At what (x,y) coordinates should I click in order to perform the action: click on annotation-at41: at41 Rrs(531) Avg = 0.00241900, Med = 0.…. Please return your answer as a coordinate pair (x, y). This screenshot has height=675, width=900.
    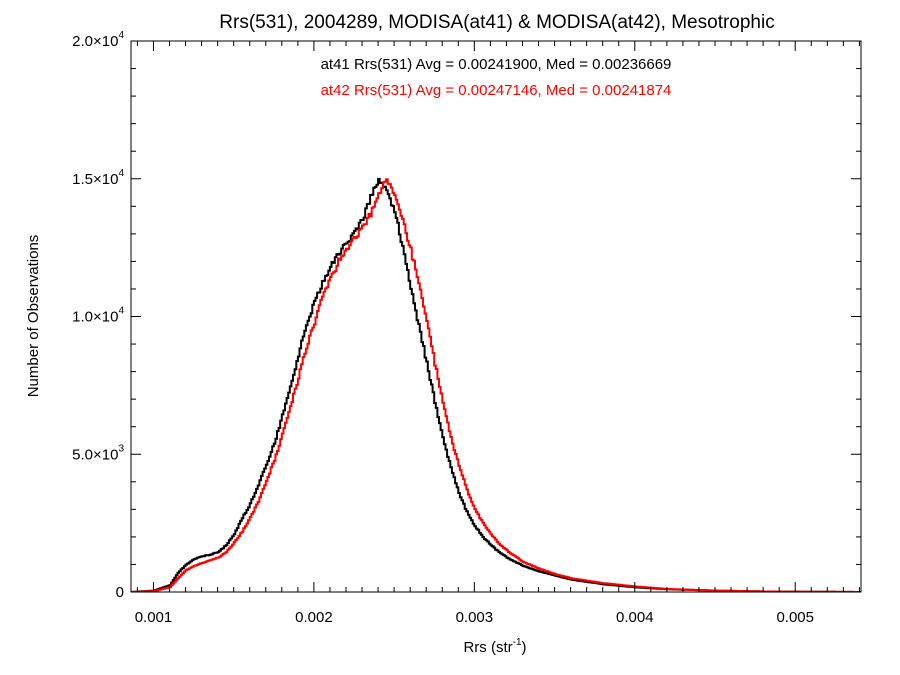
    Looking at the image, I should click on (496, 64).